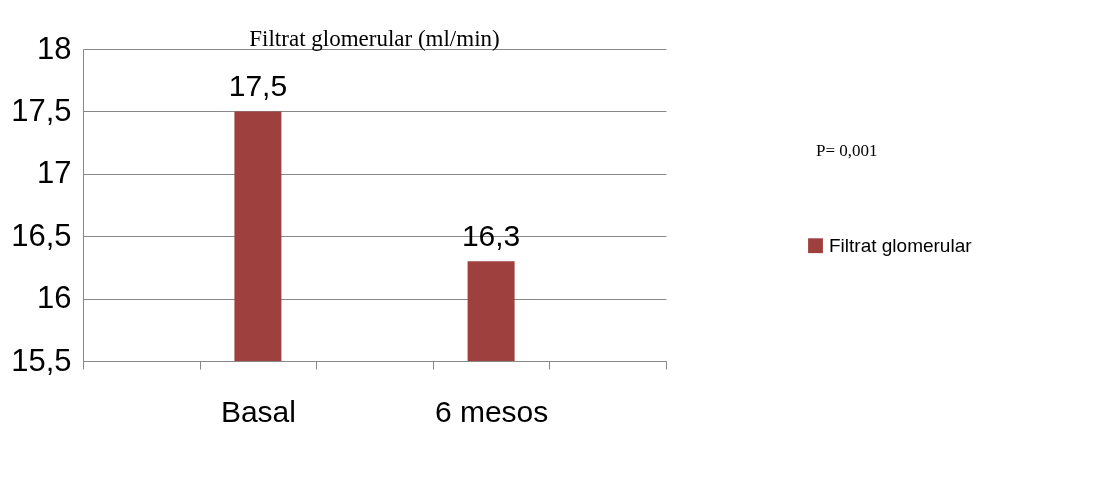 This screenshot has height=488, width=1112. Describe the element at coordinates (54, 173) in the screenshot. I see `y-tick-label: 17` at that location.